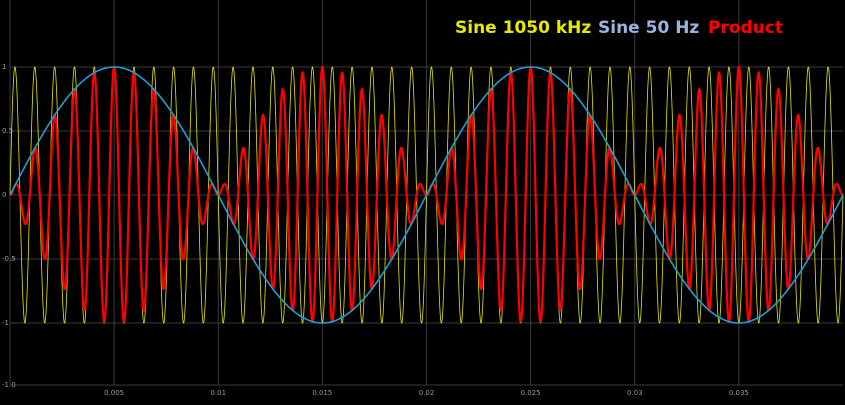  What do you see at coordinates (9, 385) in the screenshot?
I see `y-tick-label: -1.0` at bounding box center [9, 385].